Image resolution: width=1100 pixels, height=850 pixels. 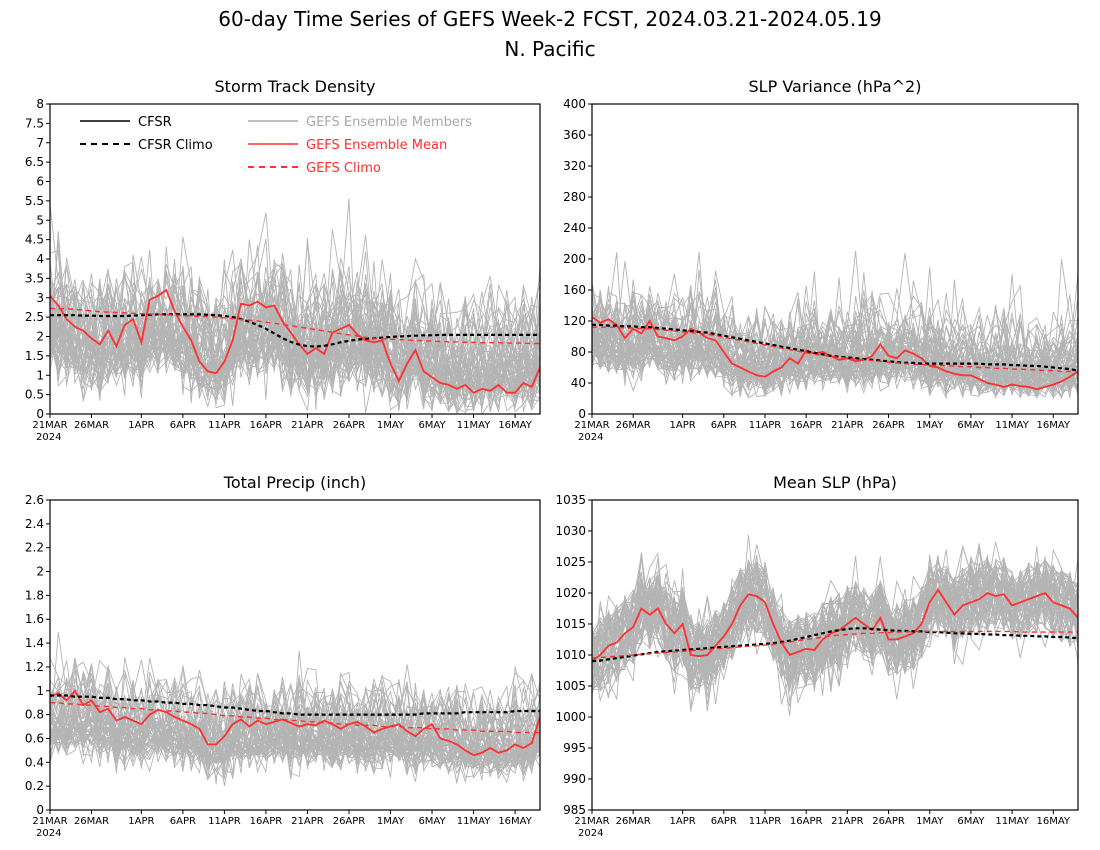 What do you see at coordinates (34, 524) in the screenshot?
I see `y-tick-label: 2.4` at bounding box center [34, 524].